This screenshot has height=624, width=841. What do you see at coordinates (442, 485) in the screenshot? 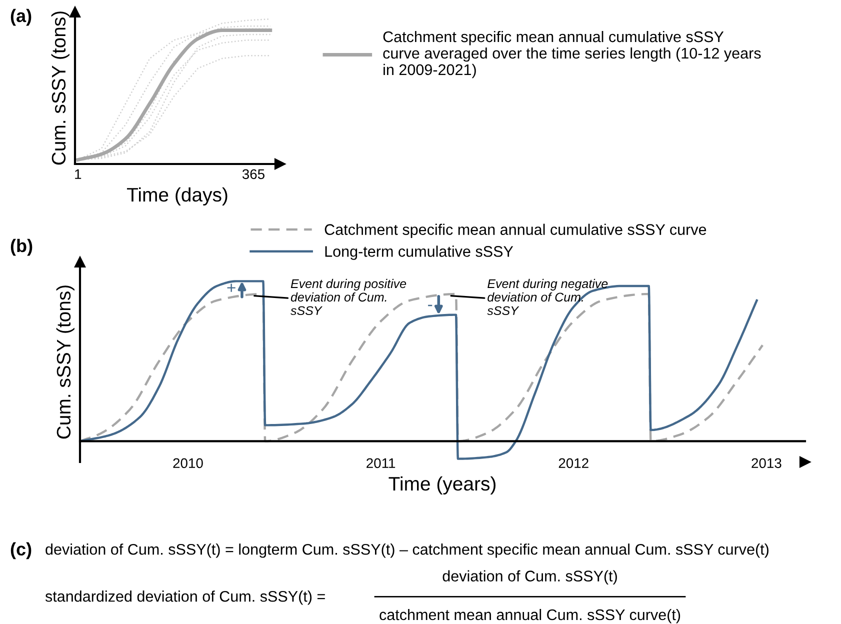
I see `x-axis-title: Time (years)` at bounding box center [442, 485].